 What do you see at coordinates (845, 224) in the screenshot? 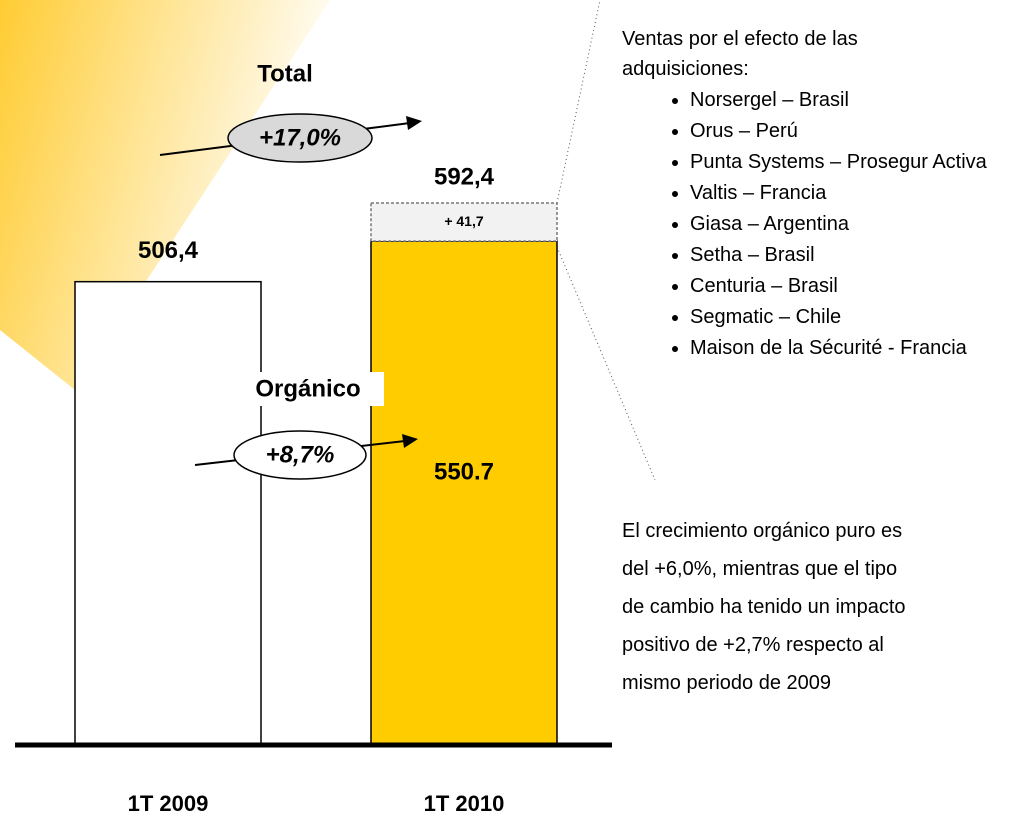
I see `list-item: Giasa – Argentina` at bounding box center [845, 224].